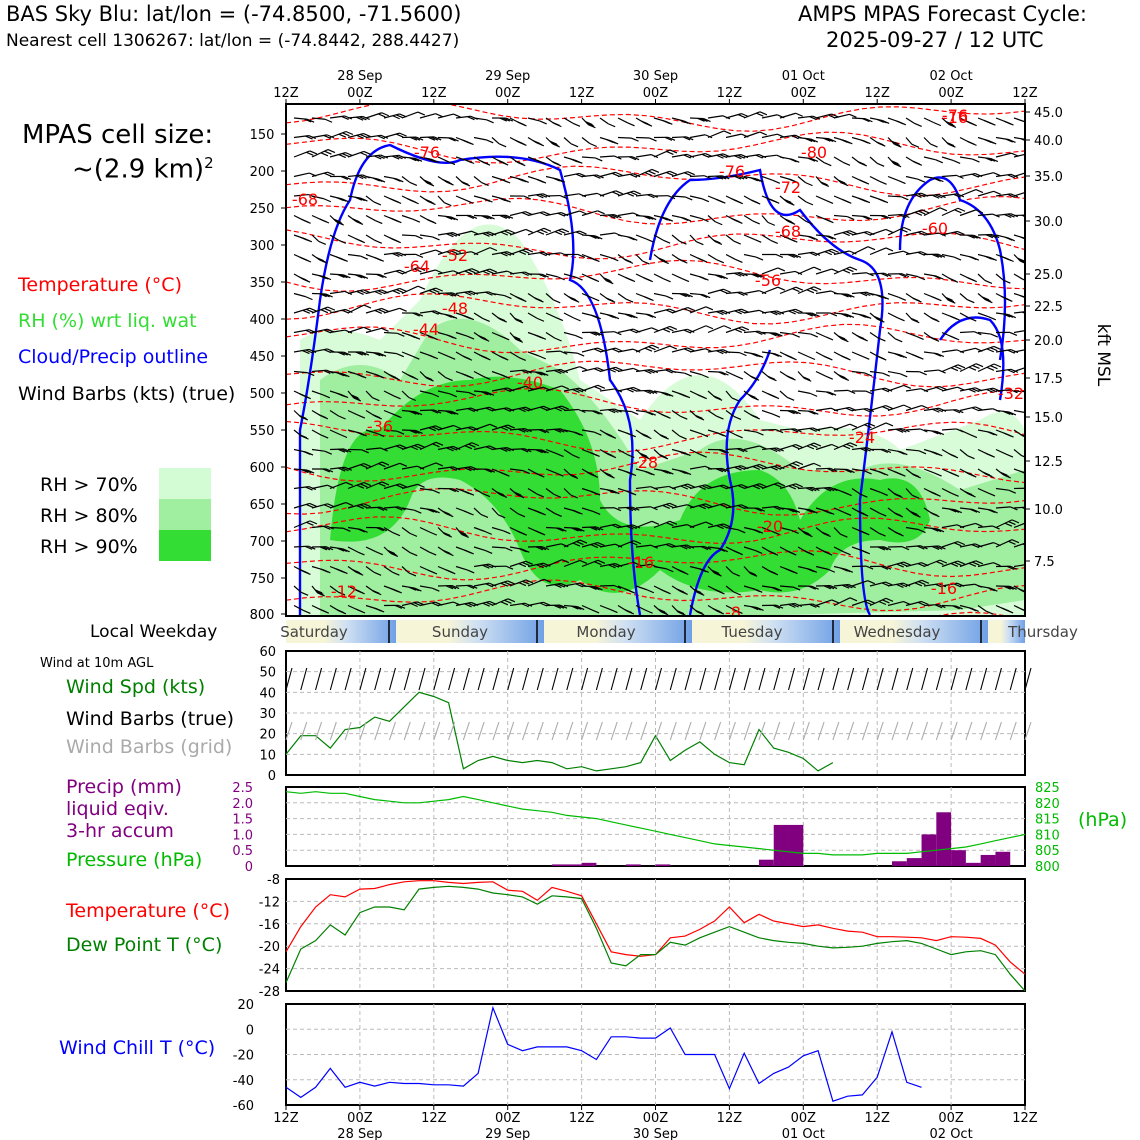 This screenshot has width=1140, height=1140. Describe the element at coordinates (89, 485) in the screenshot. I see `rh70-label: RH > 70%` at that location.